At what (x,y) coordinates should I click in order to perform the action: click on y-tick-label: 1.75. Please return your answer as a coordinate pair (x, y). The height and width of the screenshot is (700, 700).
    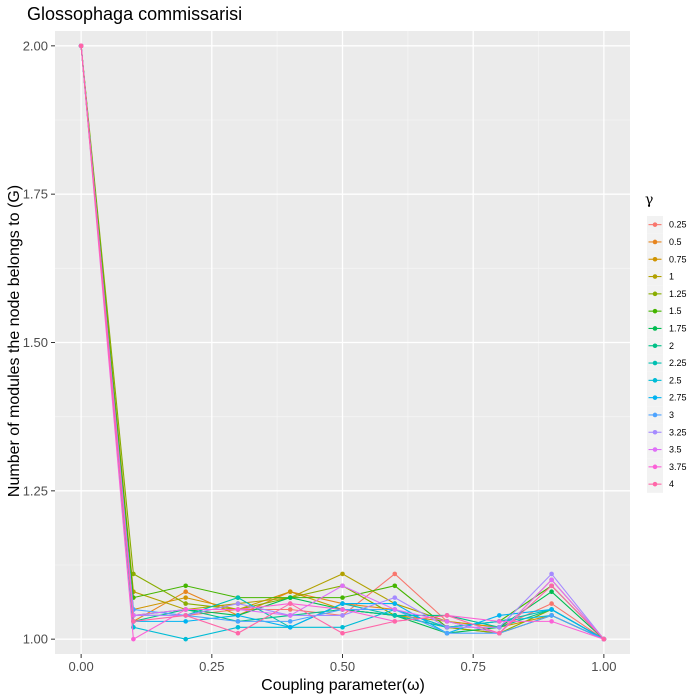
    Looking at the image, I should click on (35, 194).